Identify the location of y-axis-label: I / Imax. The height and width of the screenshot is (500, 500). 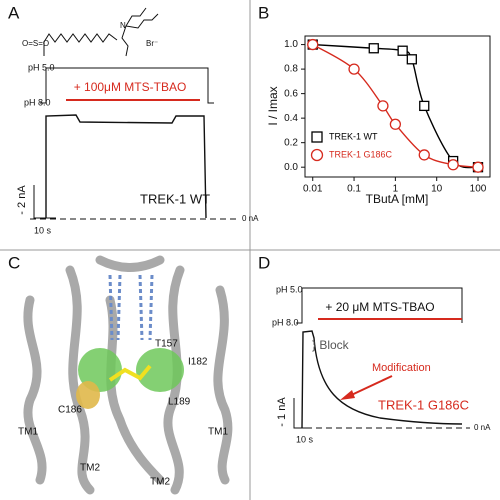
(273, 105).